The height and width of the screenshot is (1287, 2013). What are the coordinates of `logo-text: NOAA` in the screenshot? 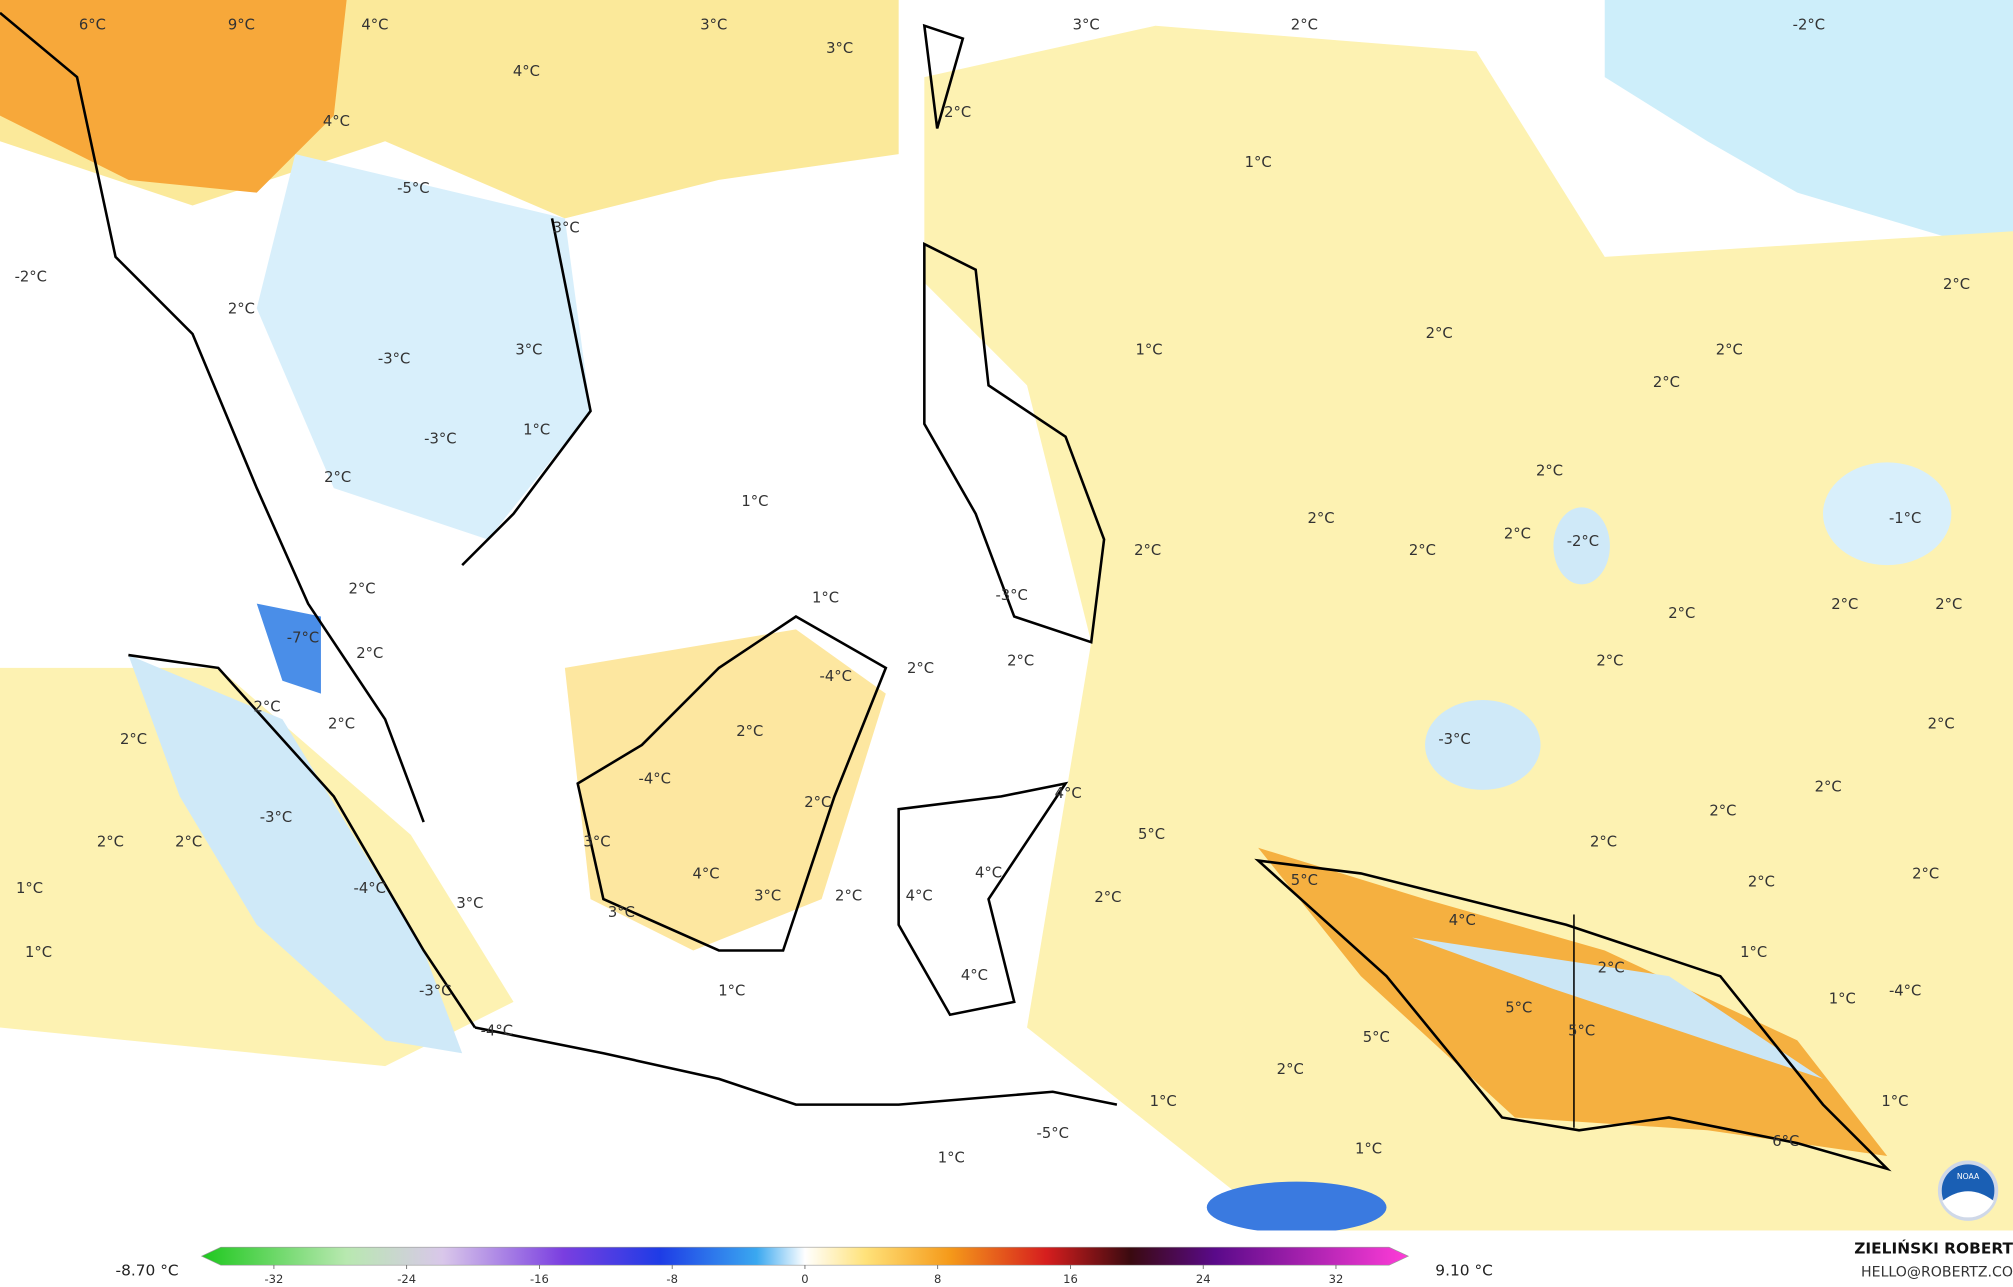 It's located at (1968, 1176).